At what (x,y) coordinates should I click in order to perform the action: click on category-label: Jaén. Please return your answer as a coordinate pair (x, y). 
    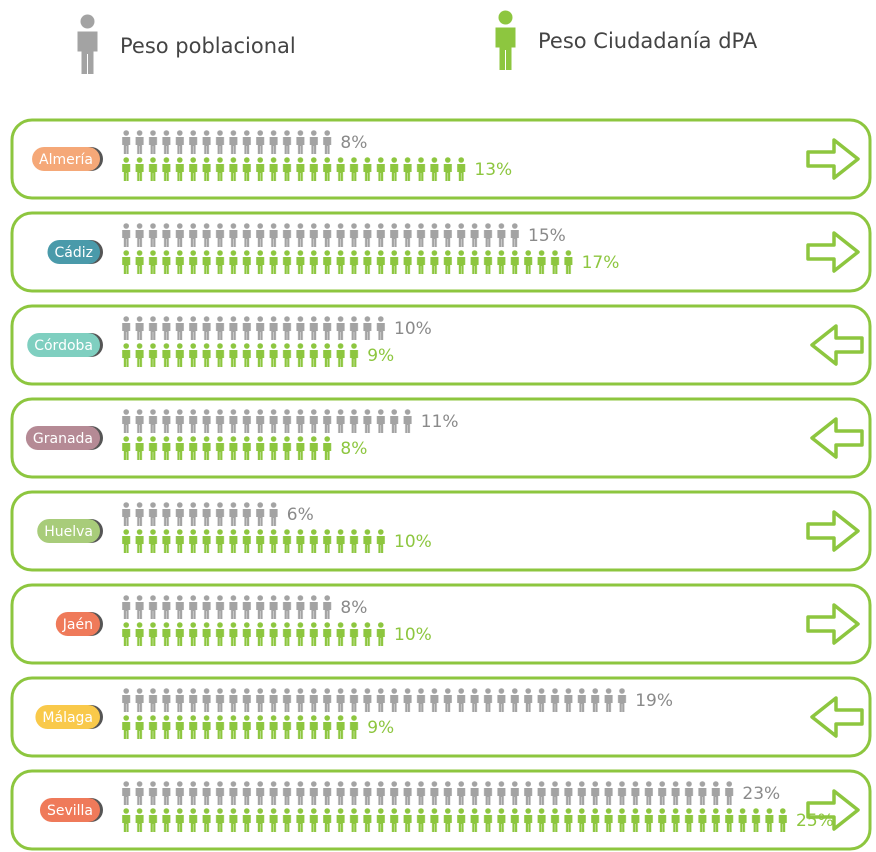
    Looking at the image, I should click on (77, 625).